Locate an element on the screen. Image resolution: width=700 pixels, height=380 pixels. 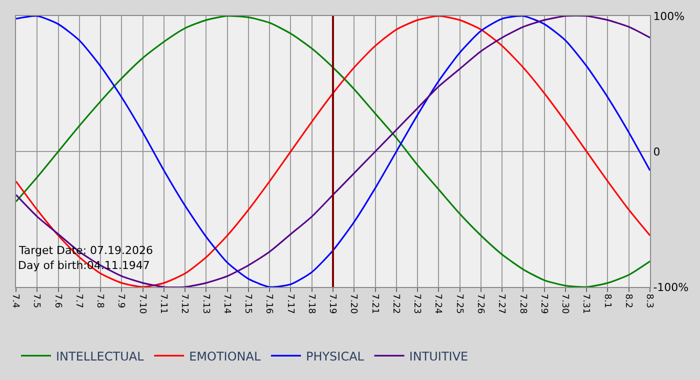
x-tick-label: 7.8 is located at coordinates (99, 301).